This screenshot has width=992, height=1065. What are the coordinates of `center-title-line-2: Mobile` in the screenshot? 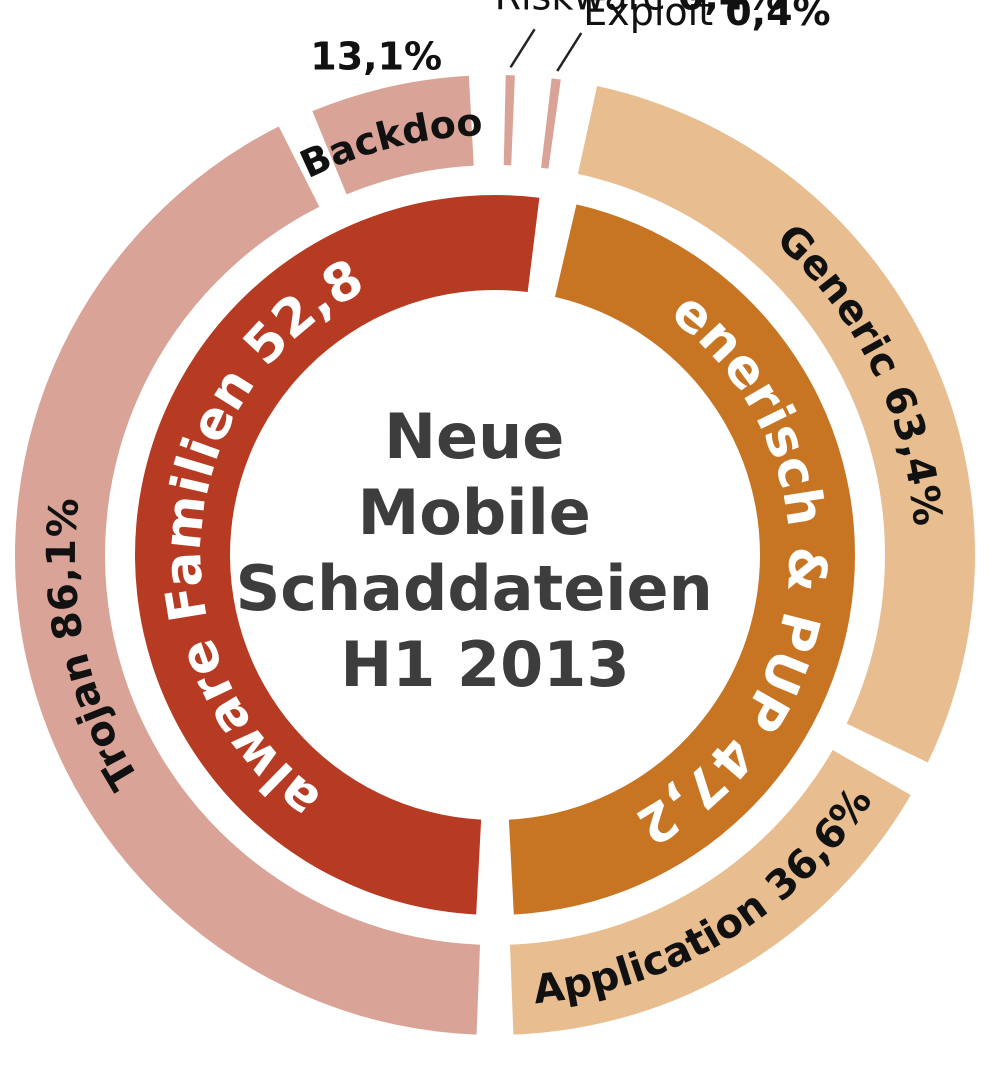 It's located at (474, 512).